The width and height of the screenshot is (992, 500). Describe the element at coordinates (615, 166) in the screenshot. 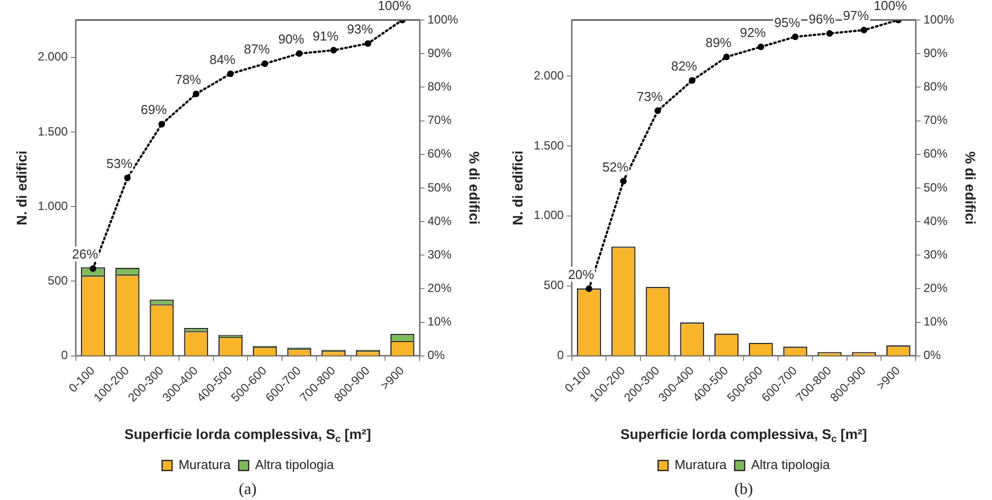

I see `data-label: 52%` at that location.